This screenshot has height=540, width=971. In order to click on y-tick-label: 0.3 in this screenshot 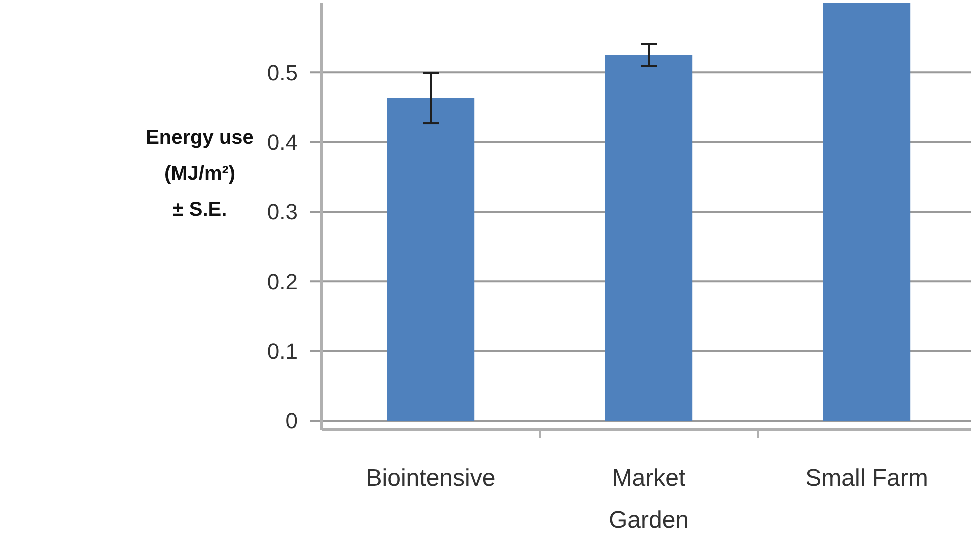, I will do `click(282, 212)`.